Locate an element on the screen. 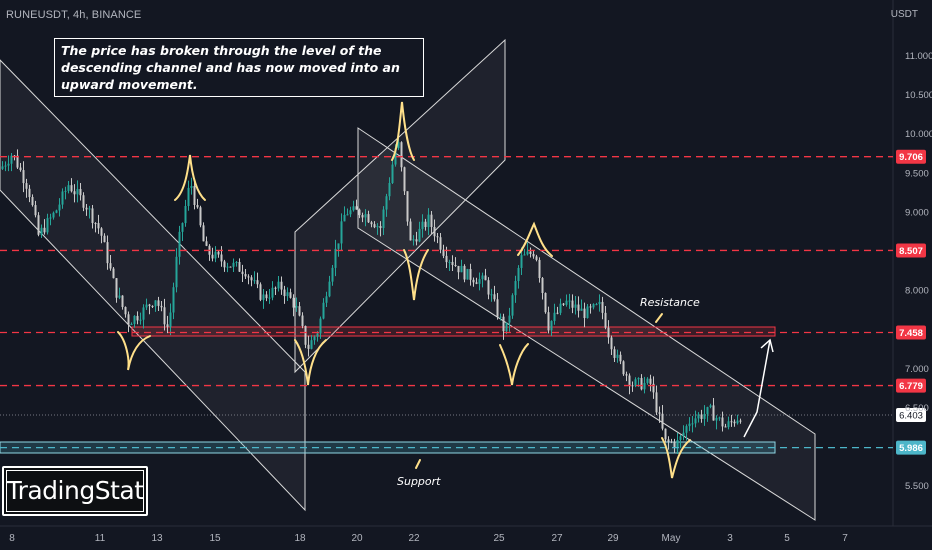 Image resolution: width=932 pixels, height=550 pixels. level-price-label: 9.706 is located at coordinates (911, 157).